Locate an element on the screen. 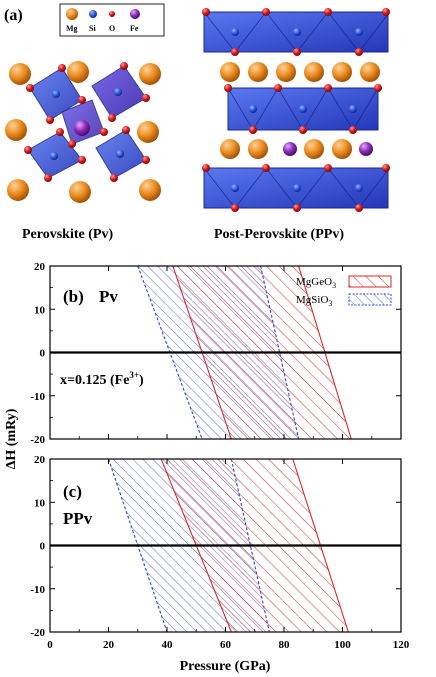 This screenshot has width=436, height=677. panel-a-label: (a) is located at coordinates (13, 15).